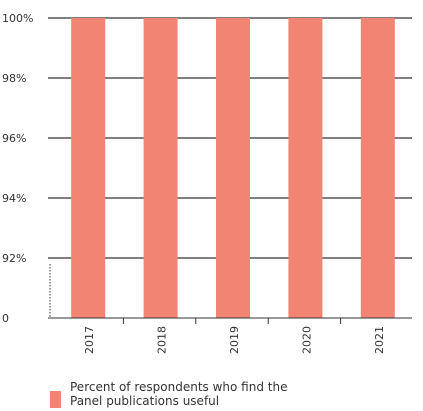  I want to click on x-tick-label: 2019, so click(234, 340).